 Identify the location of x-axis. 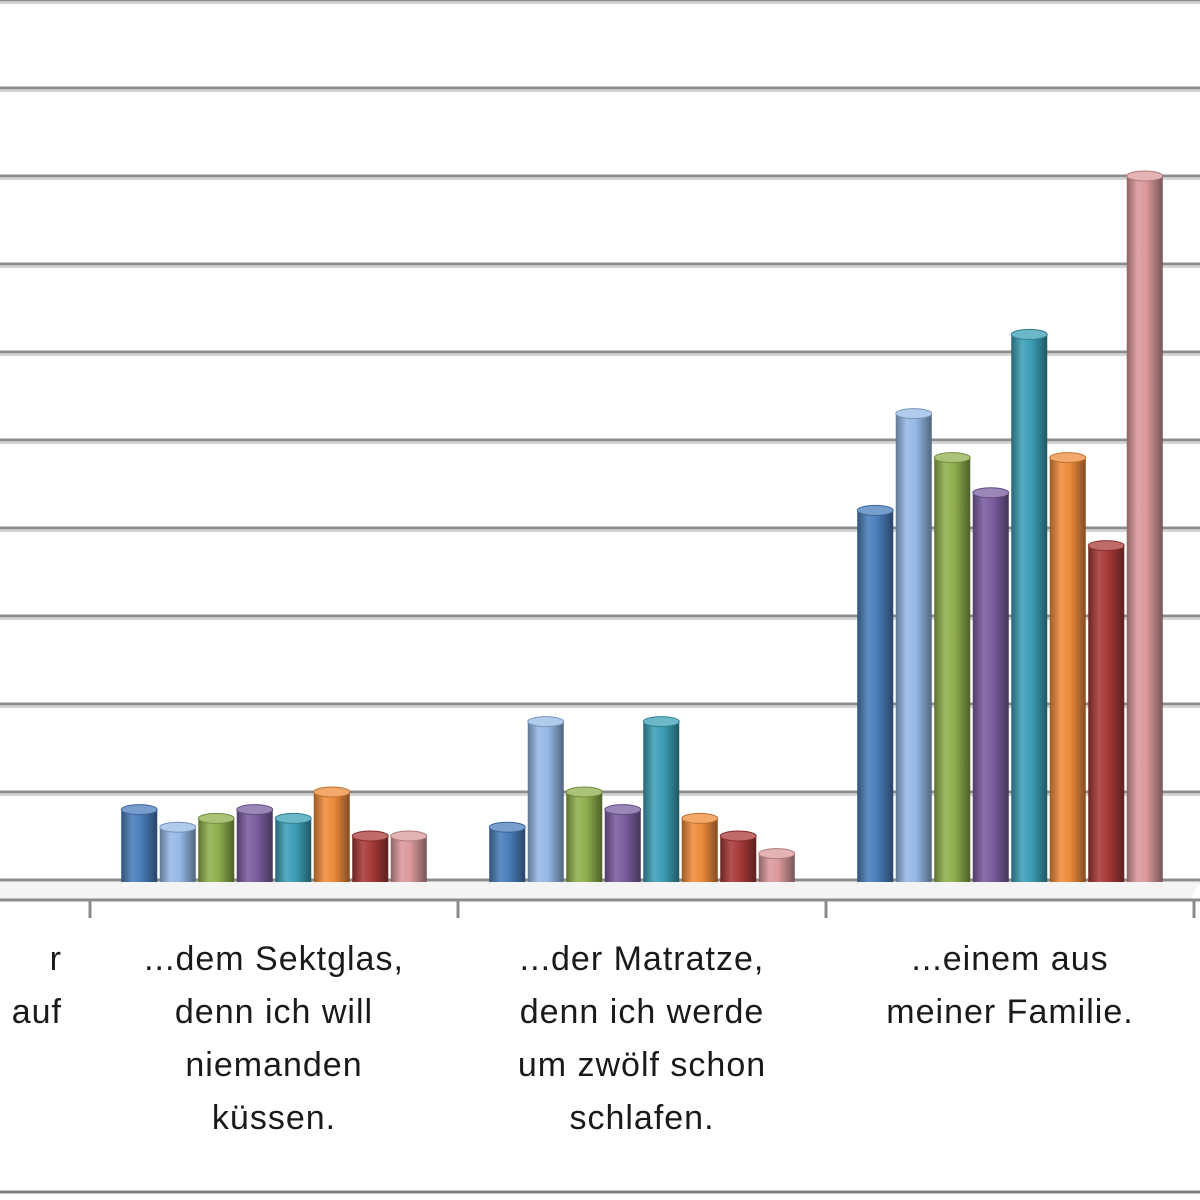
(600, 900).